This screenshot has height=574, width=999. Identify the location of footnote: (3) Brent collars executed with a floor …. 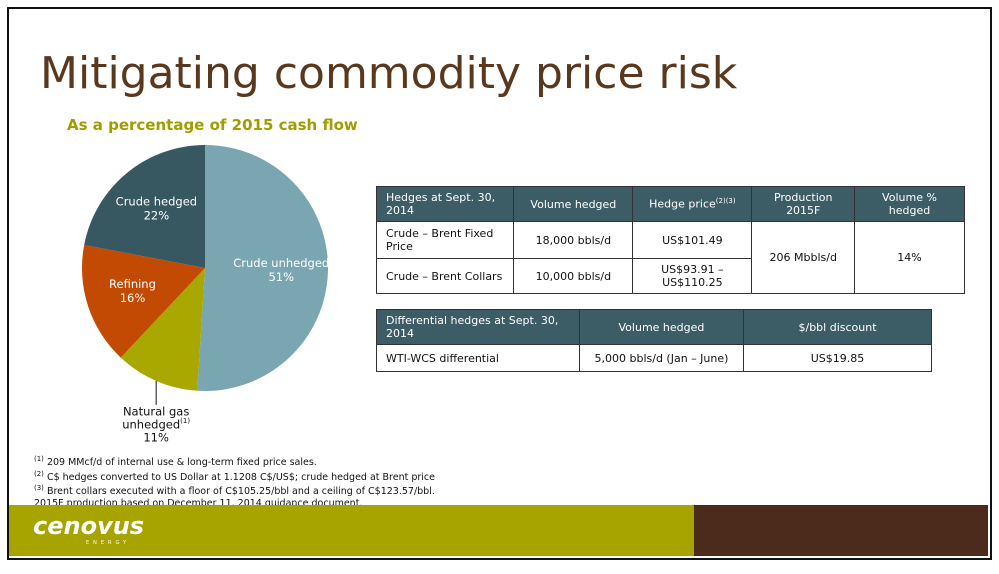
(234, 490).